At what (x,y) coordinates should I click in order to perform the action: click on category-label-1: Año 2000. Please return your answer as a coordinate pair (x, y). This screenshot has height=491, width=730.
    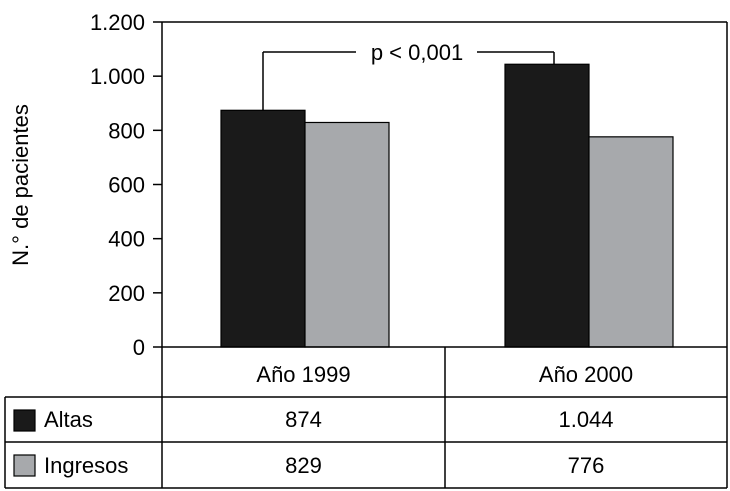
    Looking at the image, I should click on (586, 374).